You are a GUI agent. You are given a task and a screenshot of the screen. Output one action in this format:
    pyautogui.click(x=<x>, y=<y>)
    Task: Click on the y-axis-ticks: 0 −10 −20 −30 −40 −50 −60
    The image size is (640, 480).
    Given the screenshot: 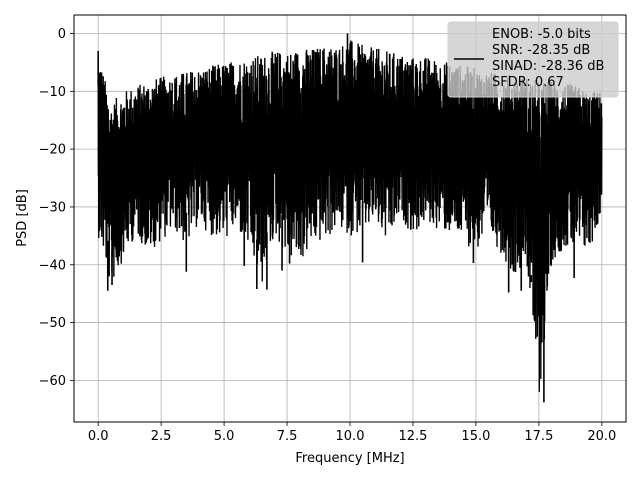 What is the action you would take?
    pyautogui.click(x=56, y=208)
    